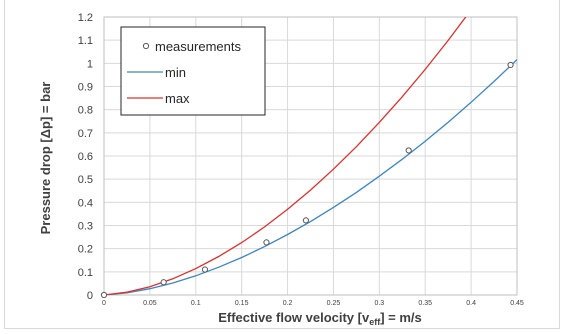 The width and height of the screenshot is (564, 334). I want to click on x-tick-label: 0.05, so click(150, 303).